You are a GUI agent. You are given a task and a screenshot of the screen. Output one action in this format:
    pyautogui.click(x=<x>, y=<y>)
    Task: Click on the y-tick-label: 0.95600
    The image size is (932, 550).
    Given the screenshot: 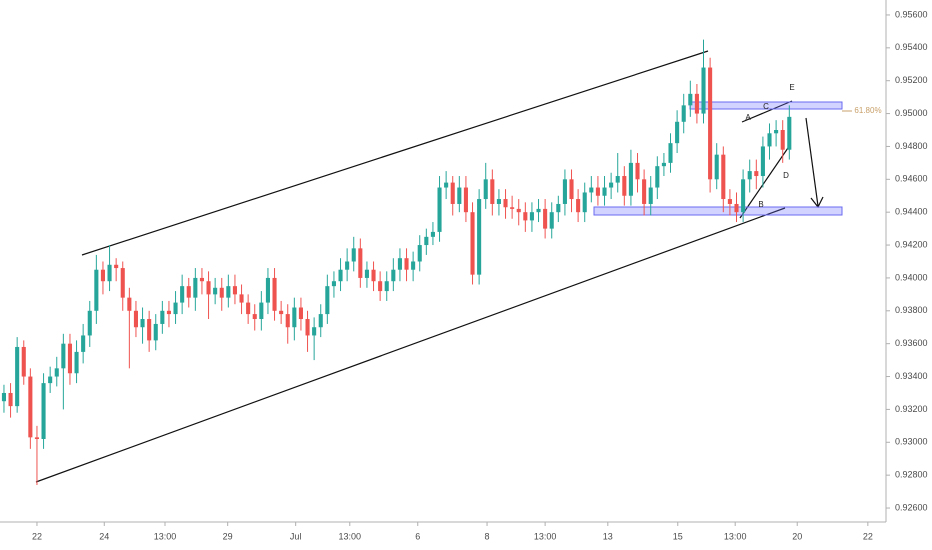 What is the action you would take?
    pyautogui.click(x=911, y=14)
    